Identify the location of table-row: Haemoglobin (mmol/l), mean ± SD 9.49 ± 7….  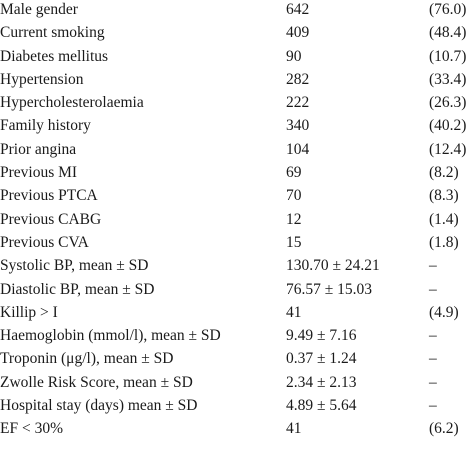
(237, 335).